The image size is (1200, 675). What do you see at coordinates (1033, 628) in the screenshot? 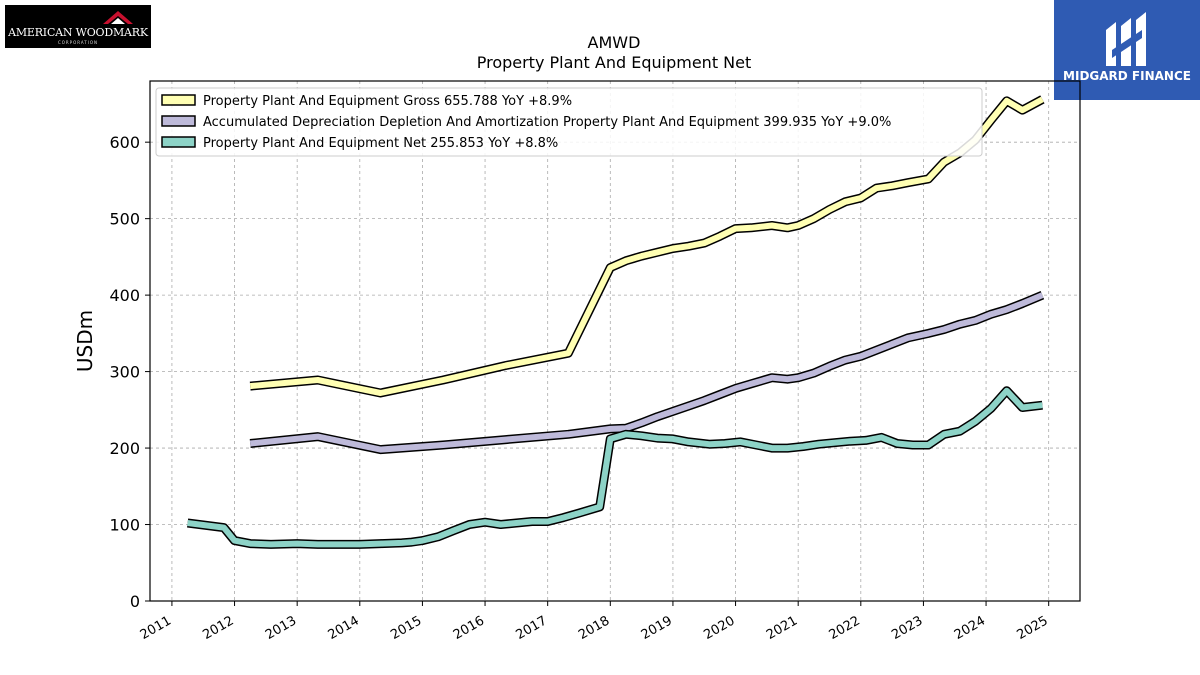
I see `x-tick-label: 2025` at bounding box center [1033, 628].